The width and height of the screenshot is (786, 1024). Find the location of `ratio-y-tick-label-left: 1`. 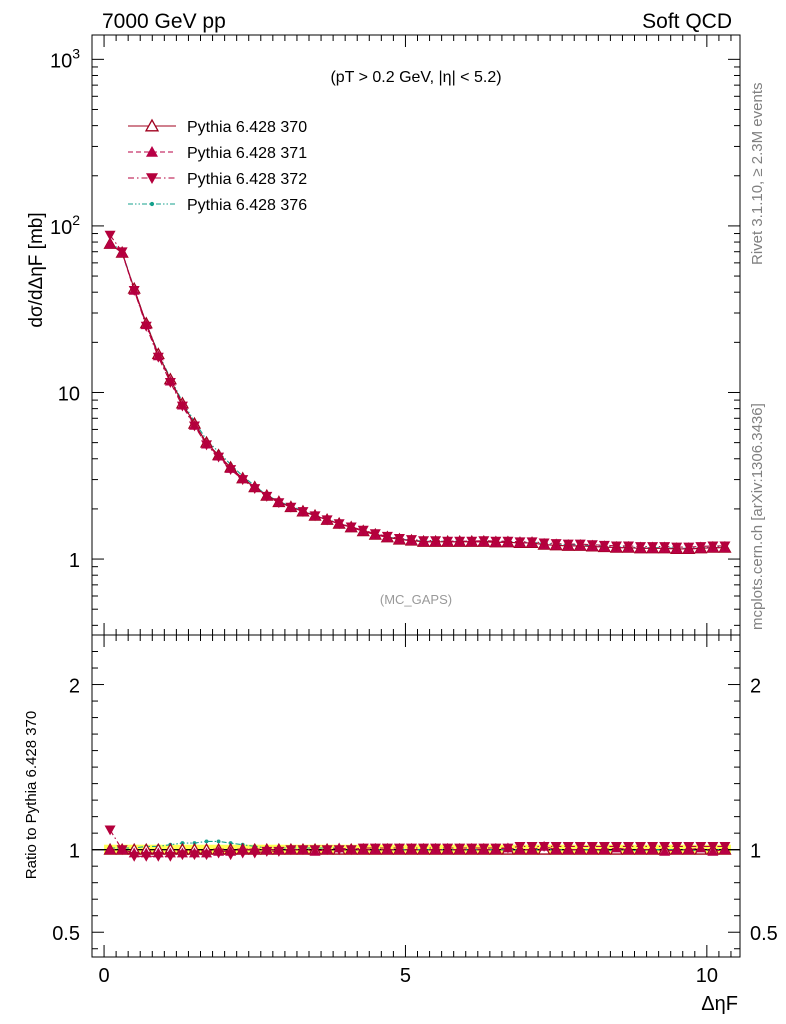

ratio-y-tick-label-left: 1 is located at coordinates (74, 852).